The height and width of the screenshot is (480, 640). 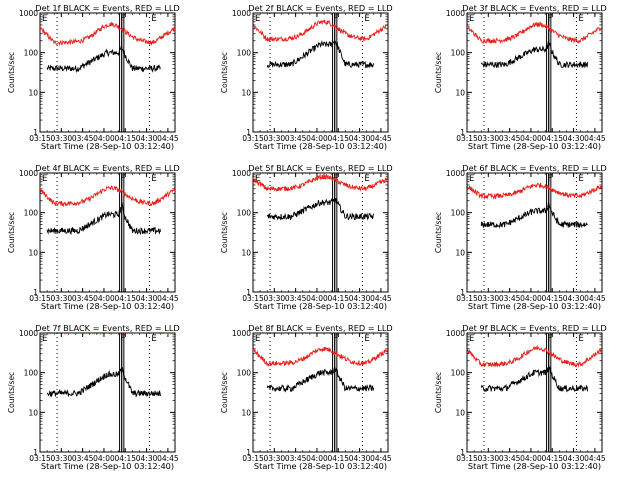 What do you see at coordinates (107, 8) in the screenshot?
I see `panel-title: Det 1f BLACK = Events, RED = LLD` at bounding box center [107, 8].